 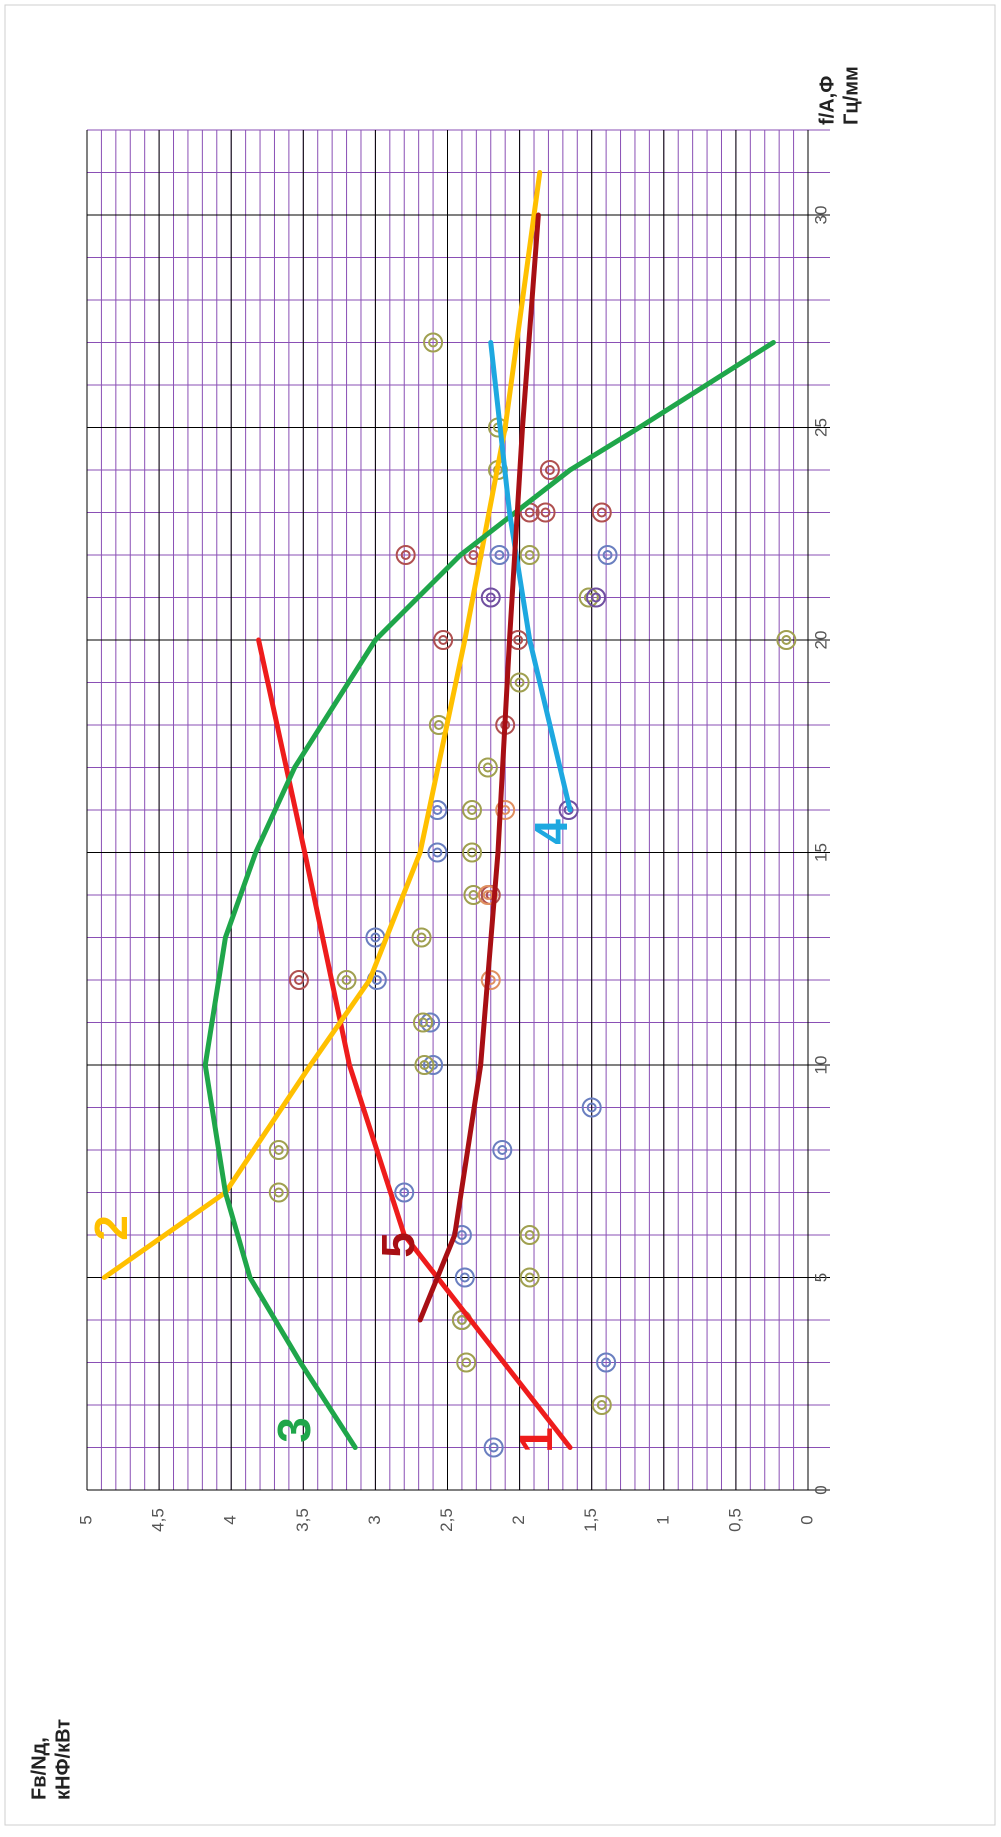 I want to click on y-tick-label: 4, so click(x=230, y=1519).